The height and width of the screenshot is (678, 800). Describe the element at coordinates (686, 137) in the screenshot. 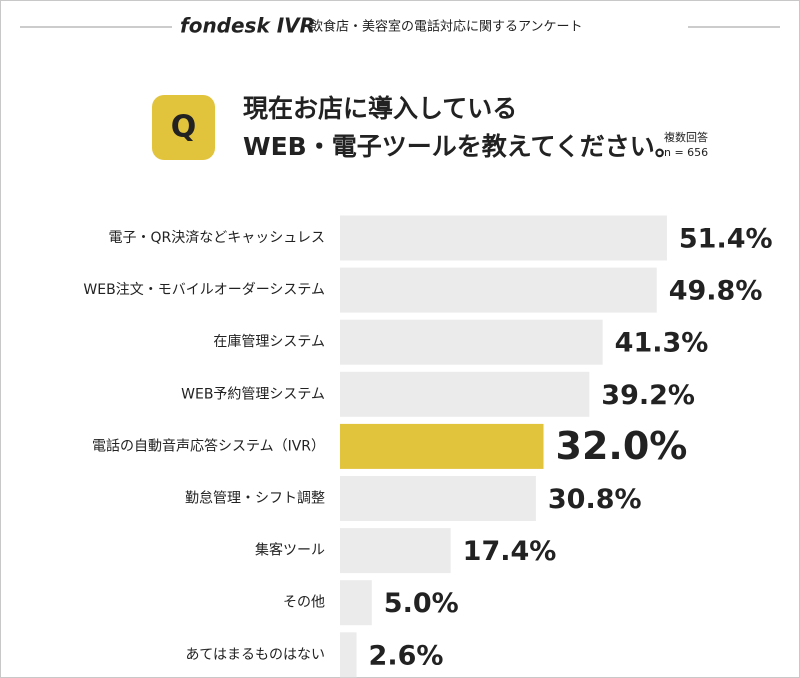

I see `note: 複数回答` at that location.